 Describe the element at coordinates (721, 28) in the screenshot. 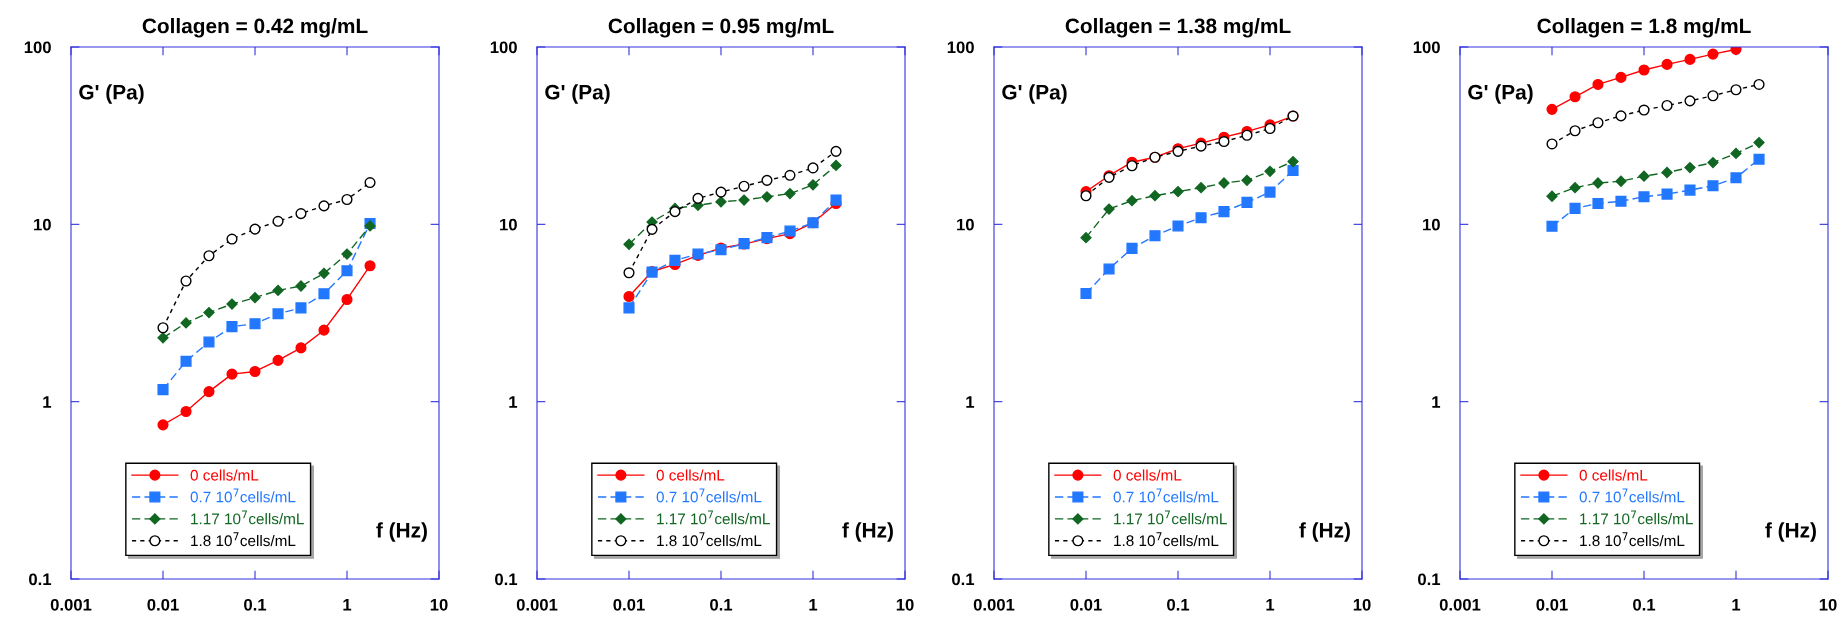

I see `chart-title: Collagen = 0.95 mg/mL` at that location.